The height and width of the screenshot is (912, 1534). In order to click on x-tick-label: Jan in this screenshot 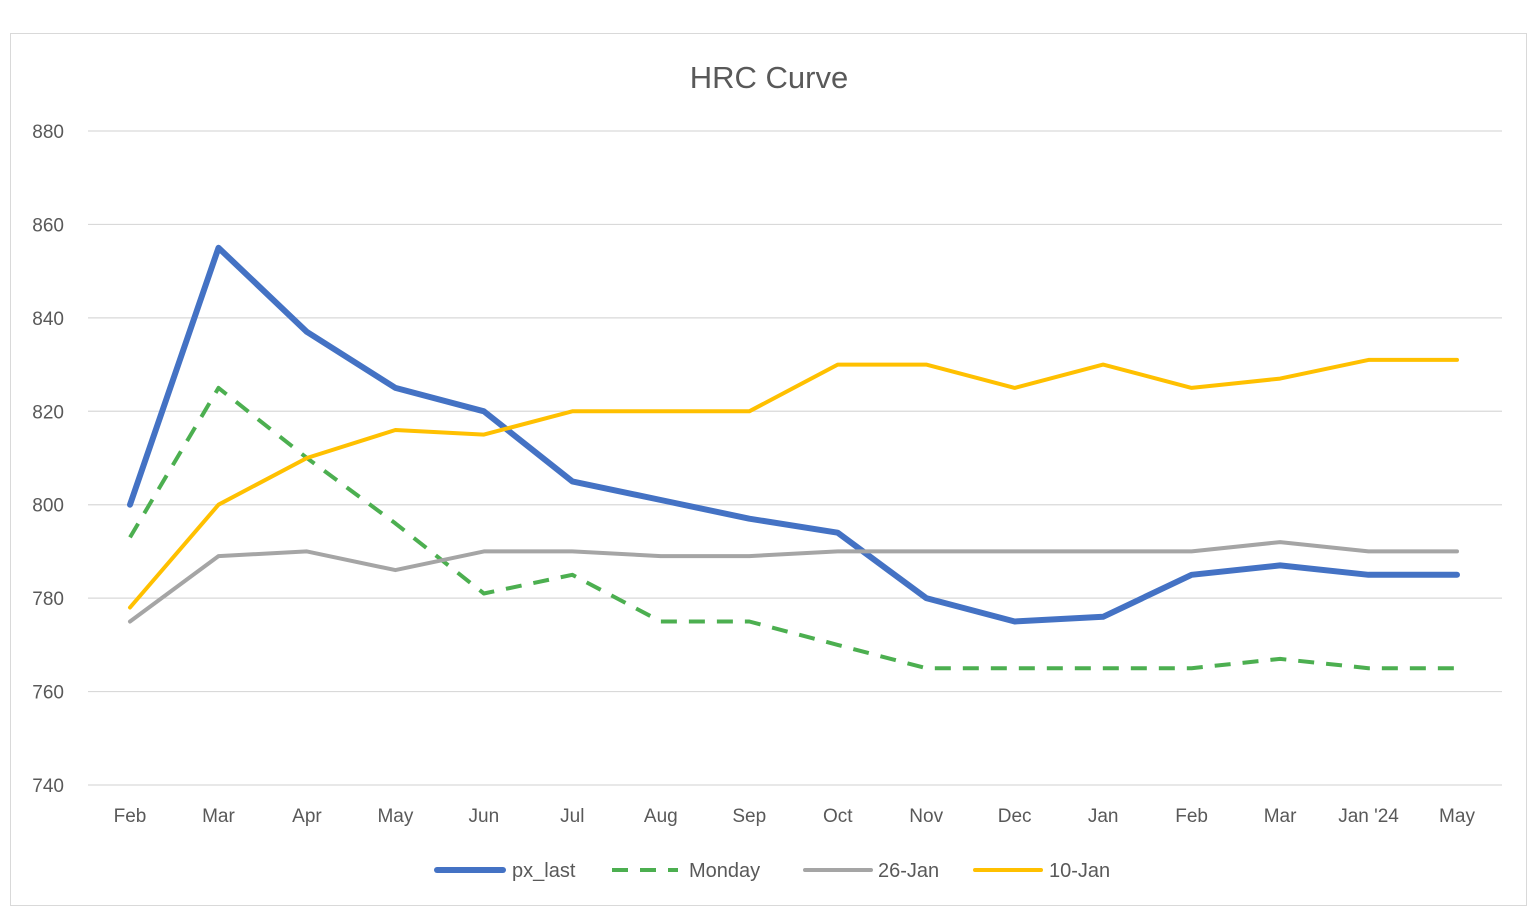, I will do `click(1103, 816)`.